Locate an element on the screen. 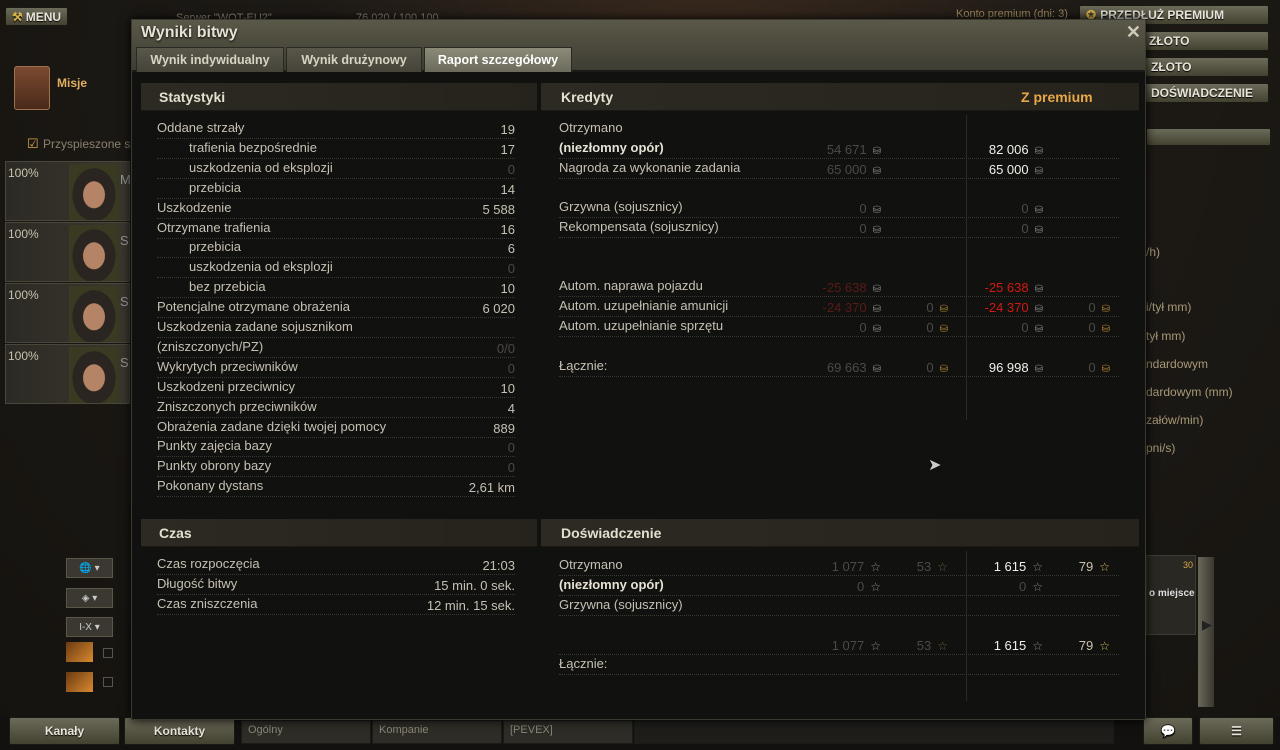  stat-row: Długość bitwy 15 min. 0 sek. is located at coordinates (336, 585).